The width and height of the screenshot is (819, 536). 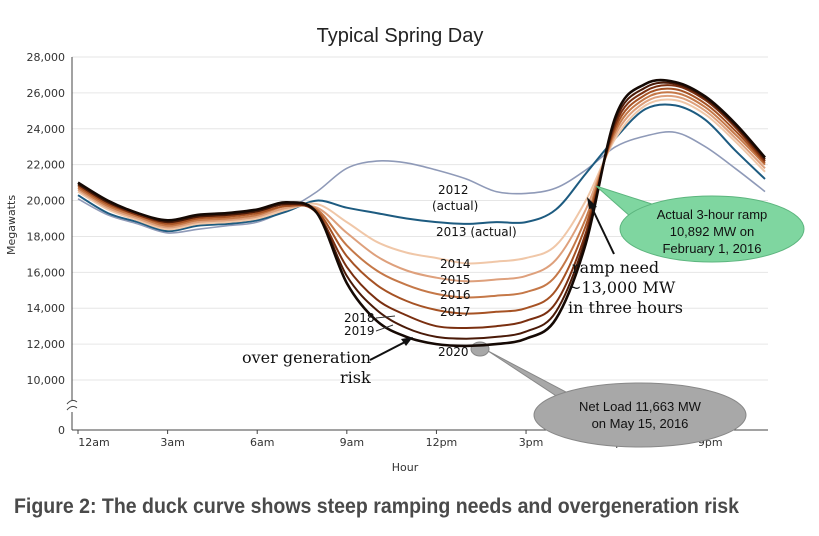 I want to click on label-2018-leader, so click(x=385, y=317).